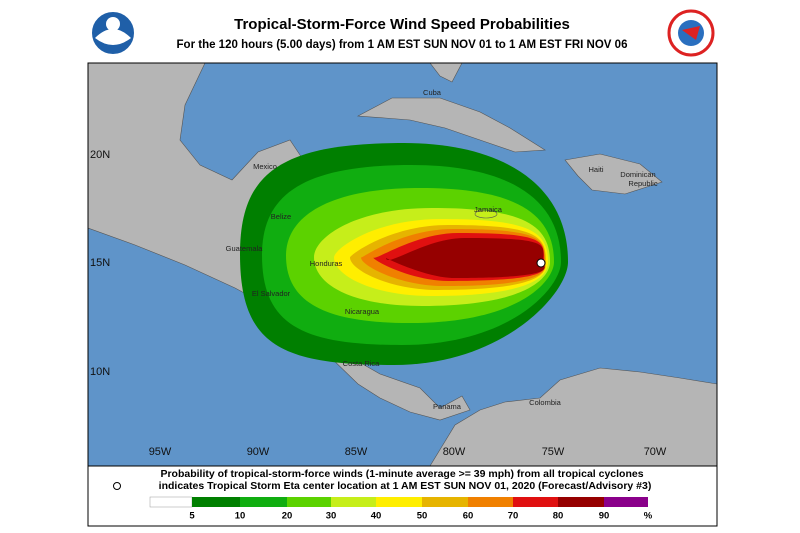  I want to click on place-label: El Salvador, so click(271, 293).